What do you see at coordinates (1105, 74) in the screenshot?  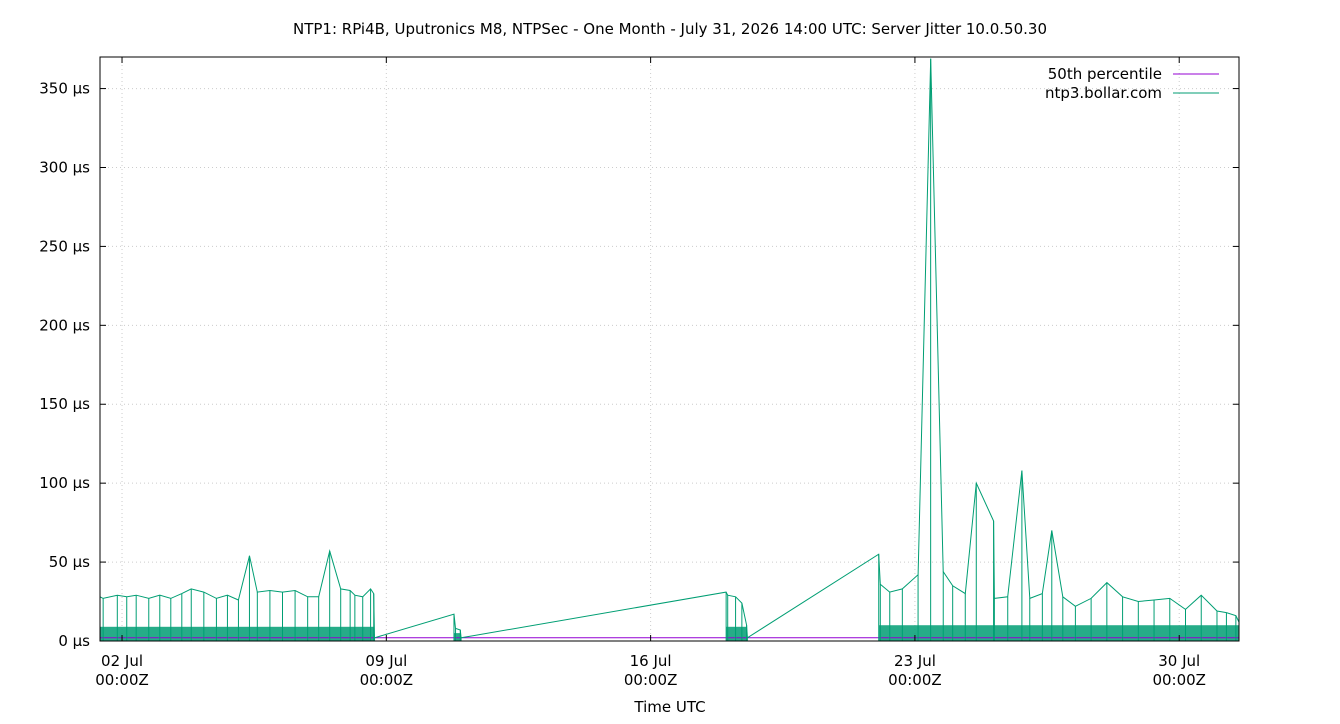 I see `legend-label: 50th percentile` at bounding box center [1105, 74].